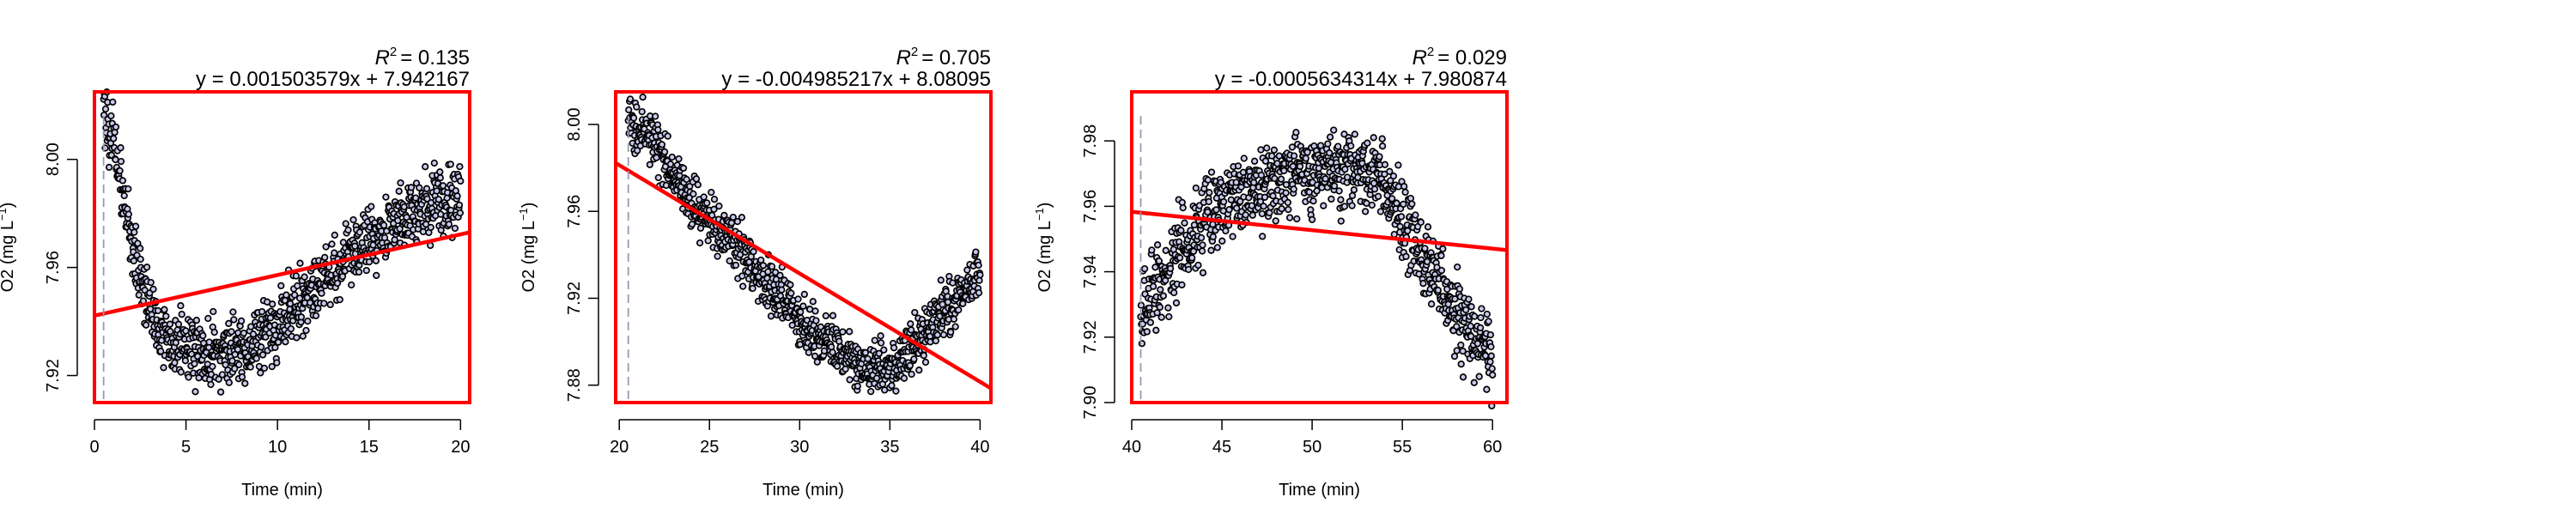  I want to click on data-points, so click(1317, 267).